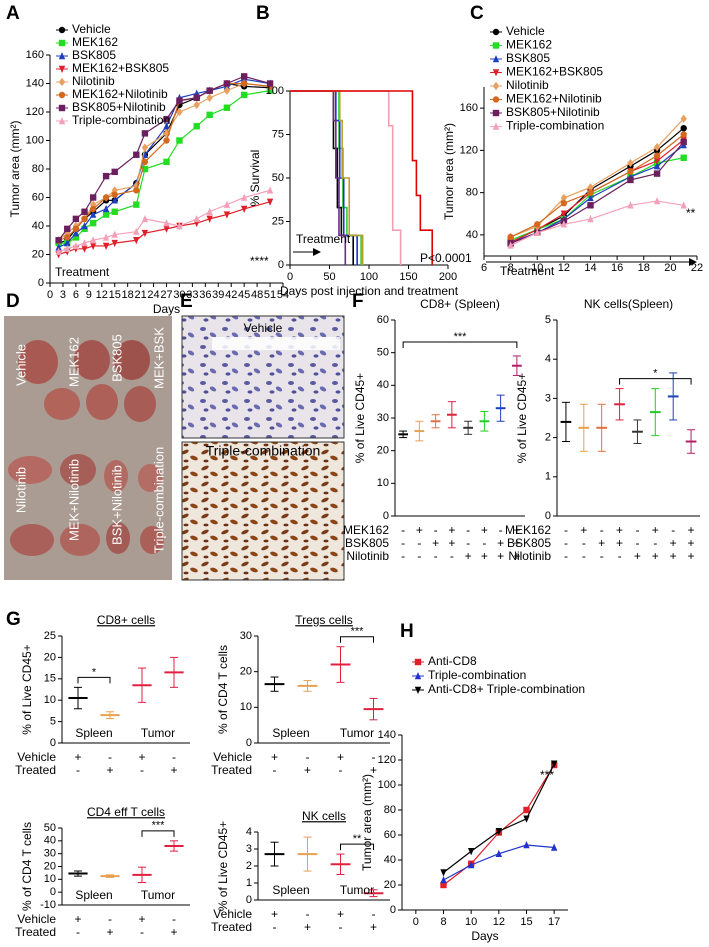 This screenshot has height=947, width=709. Describe the element at coordinates (244, 295) in the screenshot. I see `x-tick-label: 45` at that location.